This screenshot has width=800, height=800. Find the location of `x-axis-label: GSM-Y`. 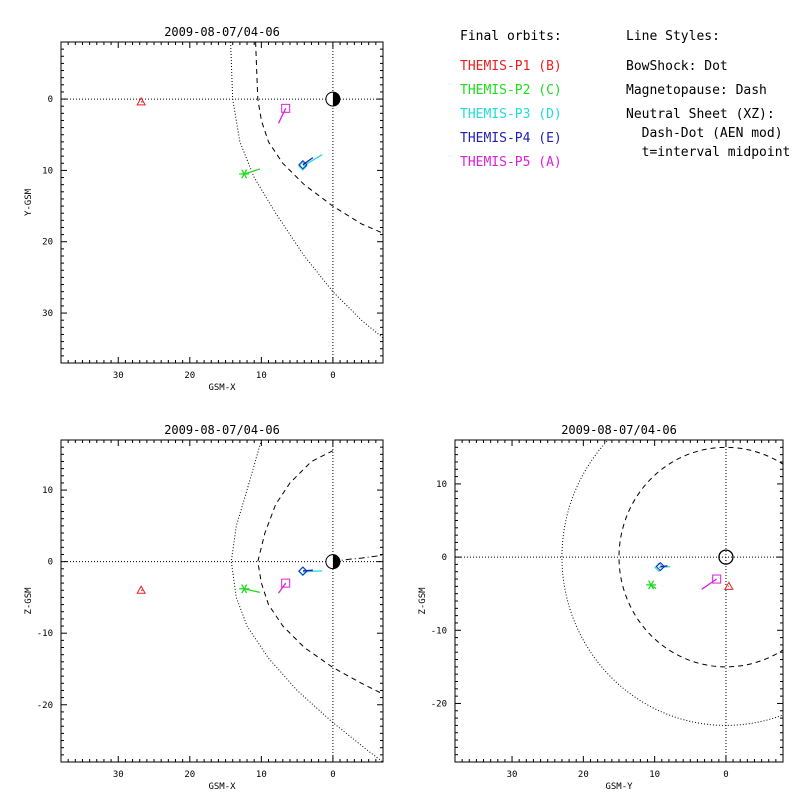

x-axis-label: GSM-Y is located at coordinates (619, 787).